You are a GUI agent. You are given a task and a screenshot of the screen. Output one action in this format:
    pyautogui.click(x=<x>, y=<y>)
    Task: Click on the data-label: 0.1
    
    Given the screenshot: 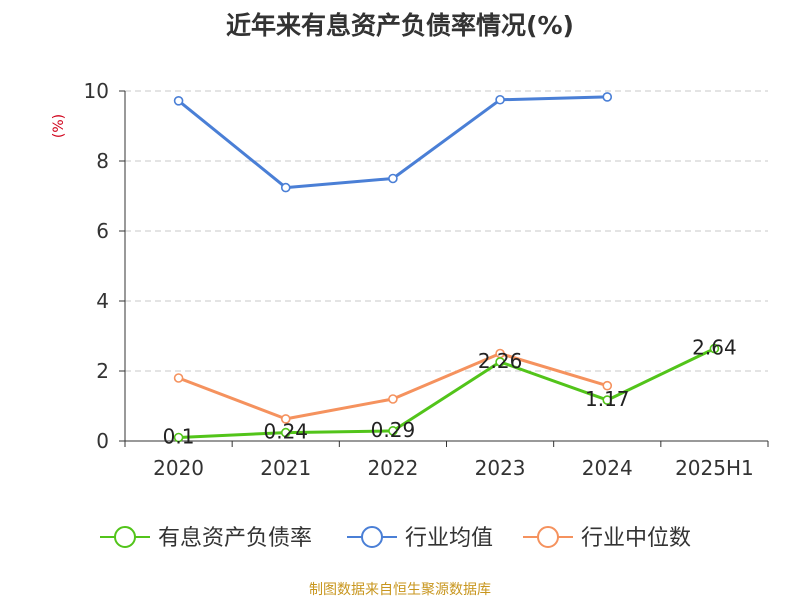 What is the action you would take?
    pyautogui.click(x=179, y=437)
    